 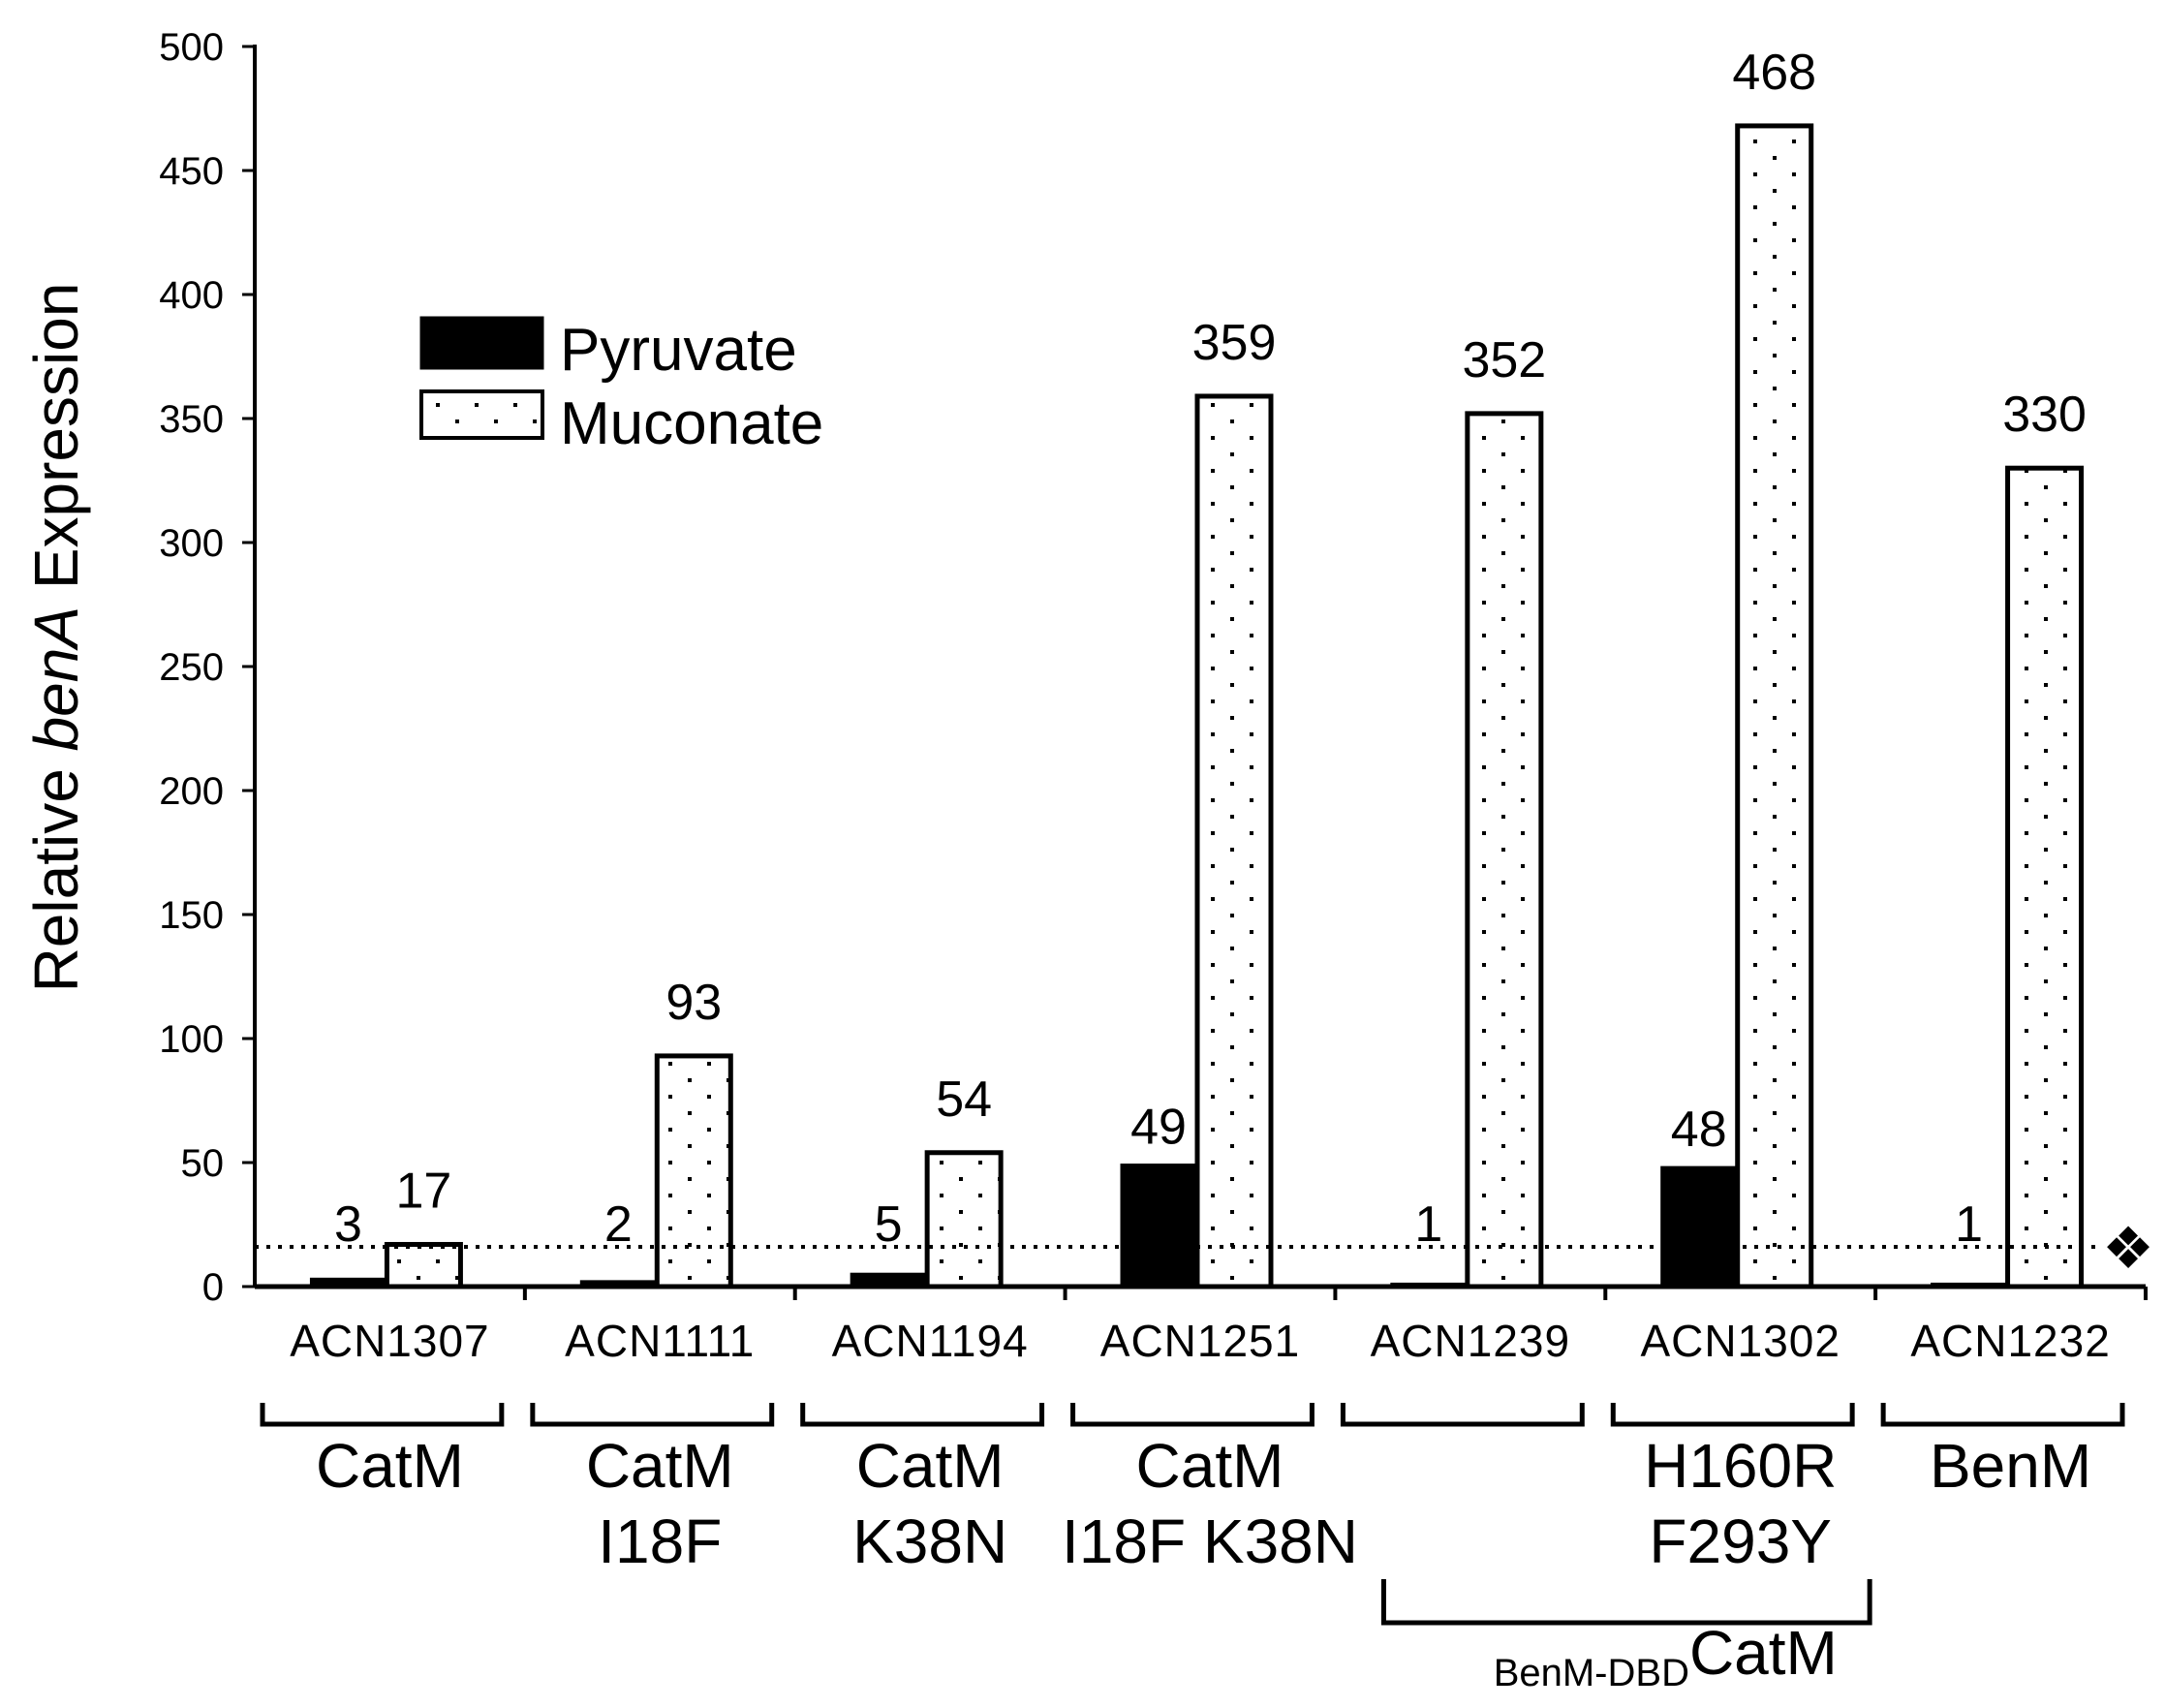 I want to click on x-tick-label: ACN1302, so click(x=1740, y=1341).